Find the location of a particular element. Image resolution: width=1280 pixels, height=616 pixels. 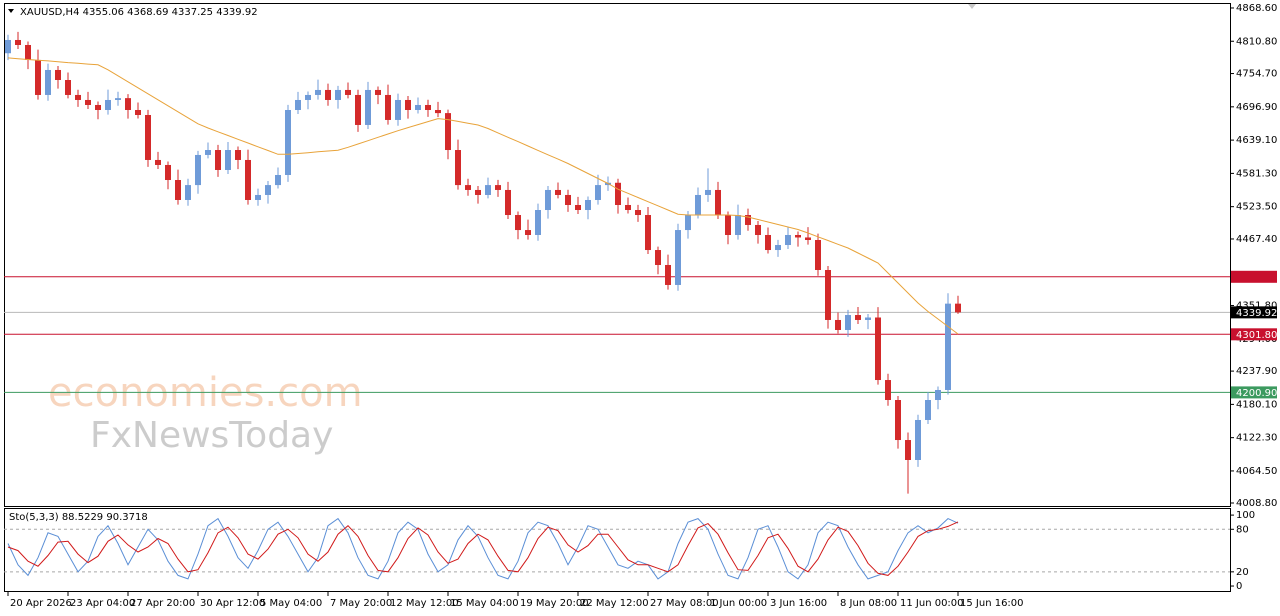

x-tick-label: 20 Apr 2026 is located at coordinates (41, 603).